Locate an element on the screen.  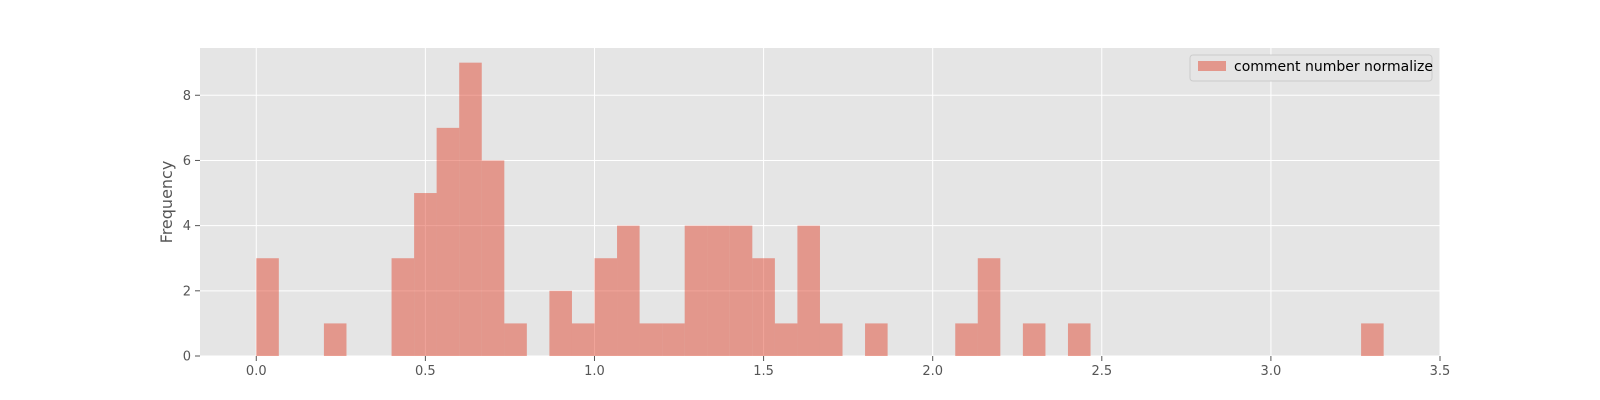
x-axis-ticks: 0.0 0.5 1.0 1.5 2.0 2.5 3.0 3.5 is located at coordinates (848, 367).